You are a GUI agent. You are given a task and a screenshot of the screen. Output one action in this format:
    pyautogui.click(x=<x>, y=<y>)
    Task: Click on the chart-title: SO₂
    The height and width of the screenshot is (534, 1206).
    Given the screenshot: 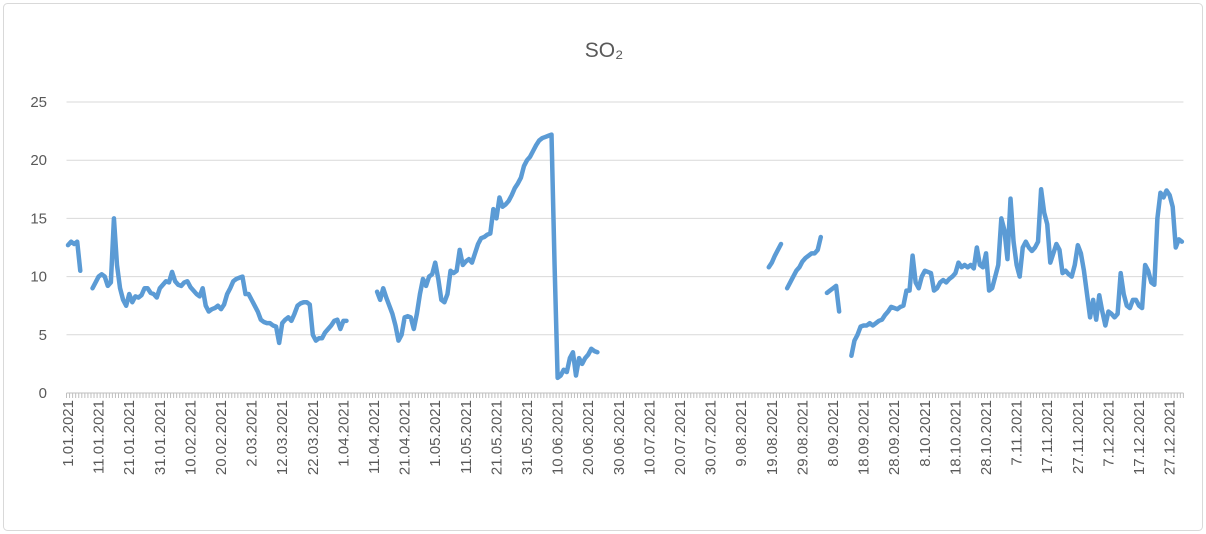 What is the action you would take?
    pyautogui.click(x=604, y=50)
    